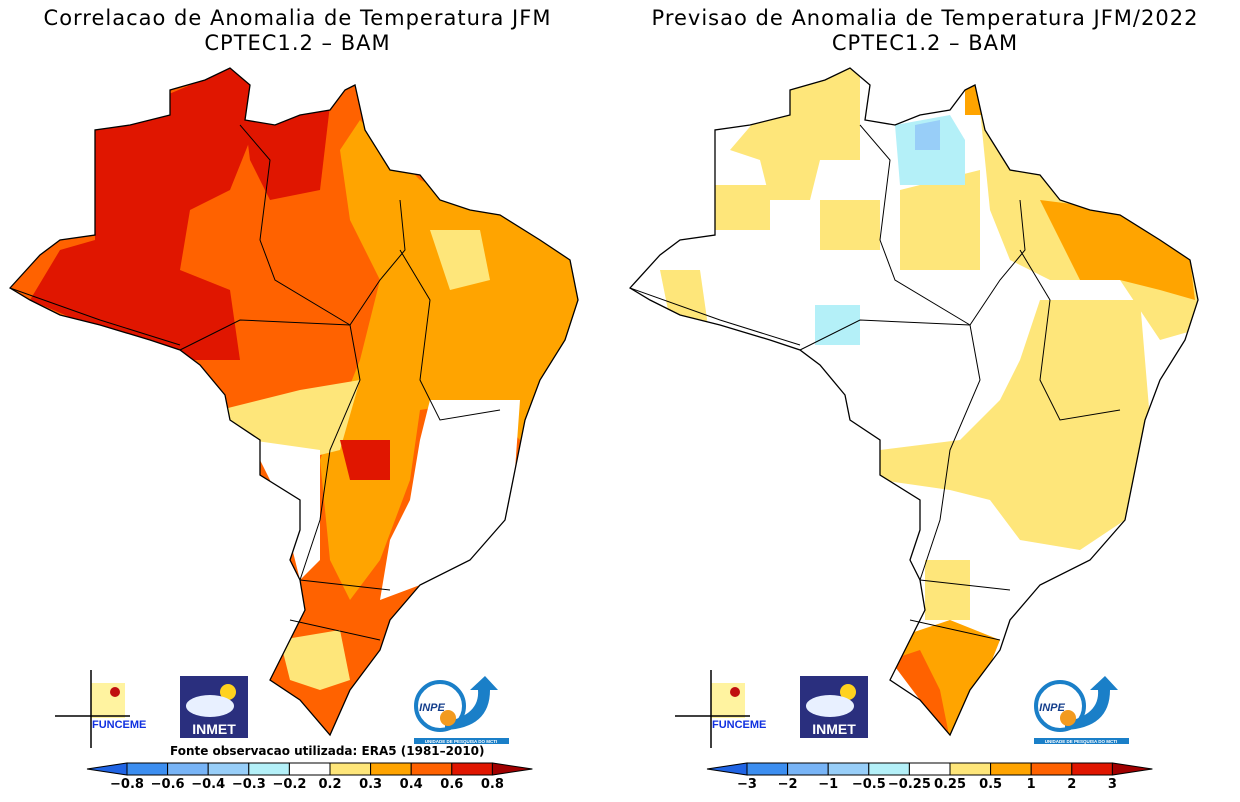 This screenshot has width=1240, height=802. What do you see at coordinates (451, 784) in the screenshot?
I see `colorbar-label: 0.6` at bounding box center [451, 784].